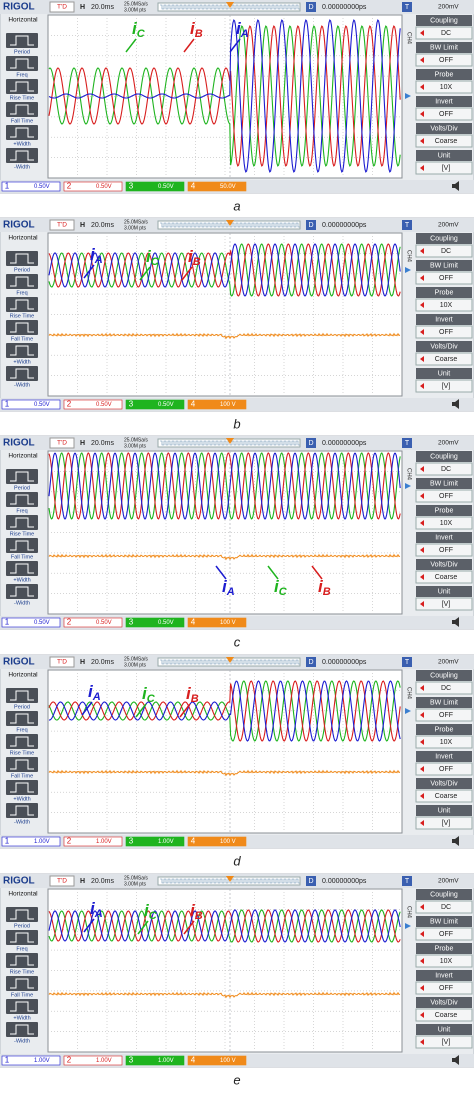 Image resolution: width=474 pixels, height=1093 pixels. I want to click on menu-value: 10X, so click(446, 961).